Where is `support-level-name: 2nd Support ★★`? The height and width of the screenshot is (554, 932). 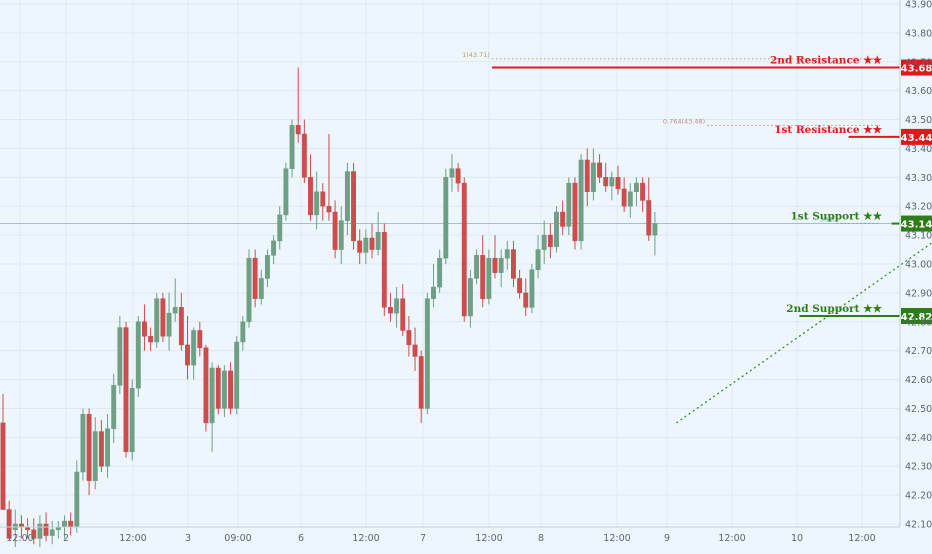 support-level-name: 2nd Support ★★ is located at coordinates (834, 309).